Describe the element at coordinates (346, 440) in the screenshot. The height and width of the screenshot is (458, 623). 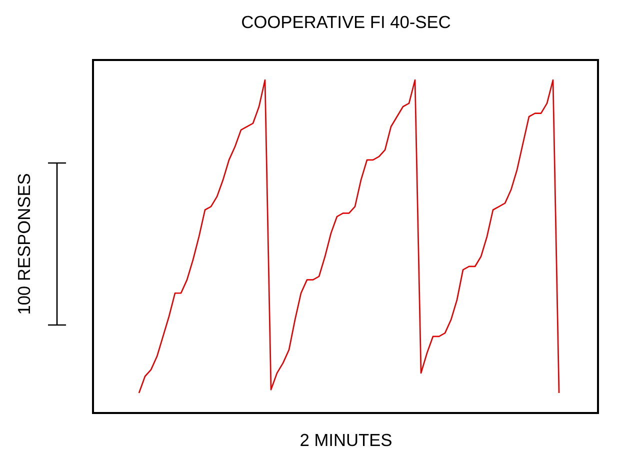
I see `x-axis-title: 2 MINUTES` at that location.